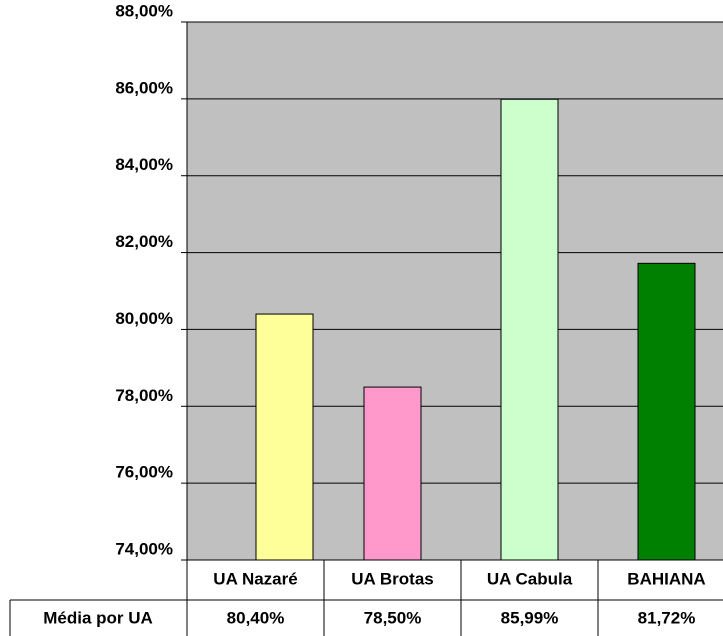 Image resolution: width=723 pixels, height=636 pixels. Describe the element at coordinates (144, 87) in the screenshot. I see `y-tick-label: 86,00%` at that location.